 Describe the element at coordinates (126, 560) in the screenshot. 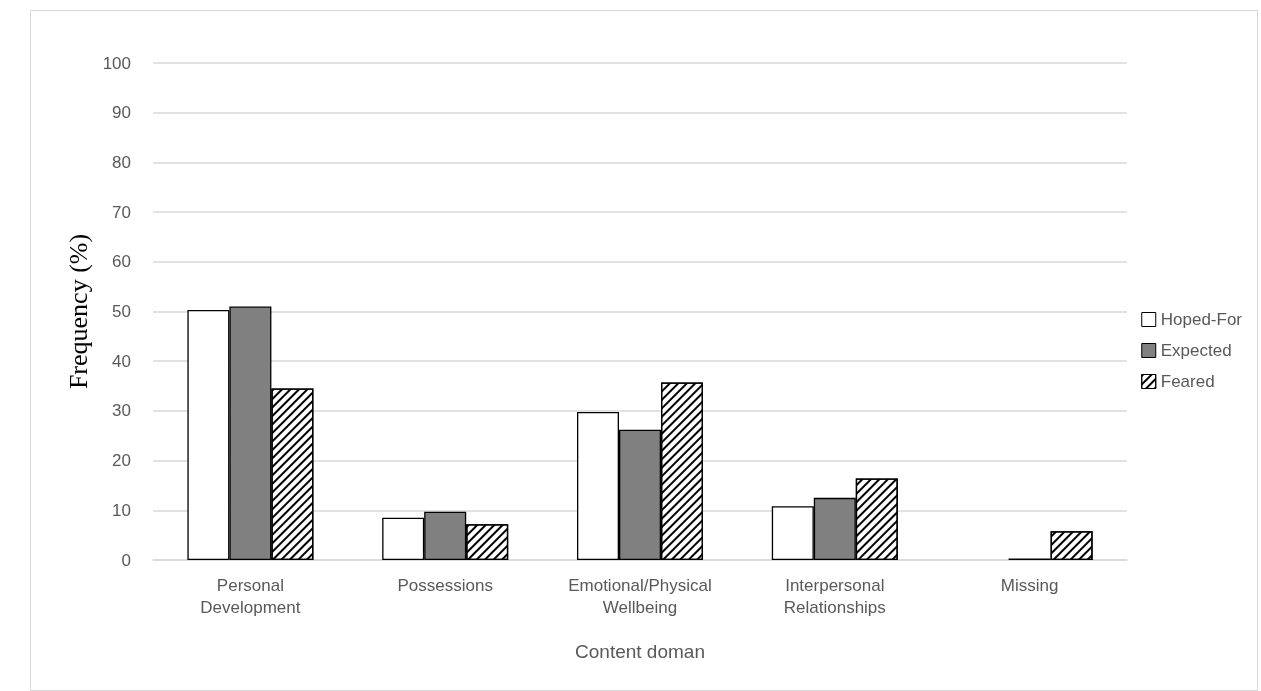

I see `y-tick-label: 0` at that location.